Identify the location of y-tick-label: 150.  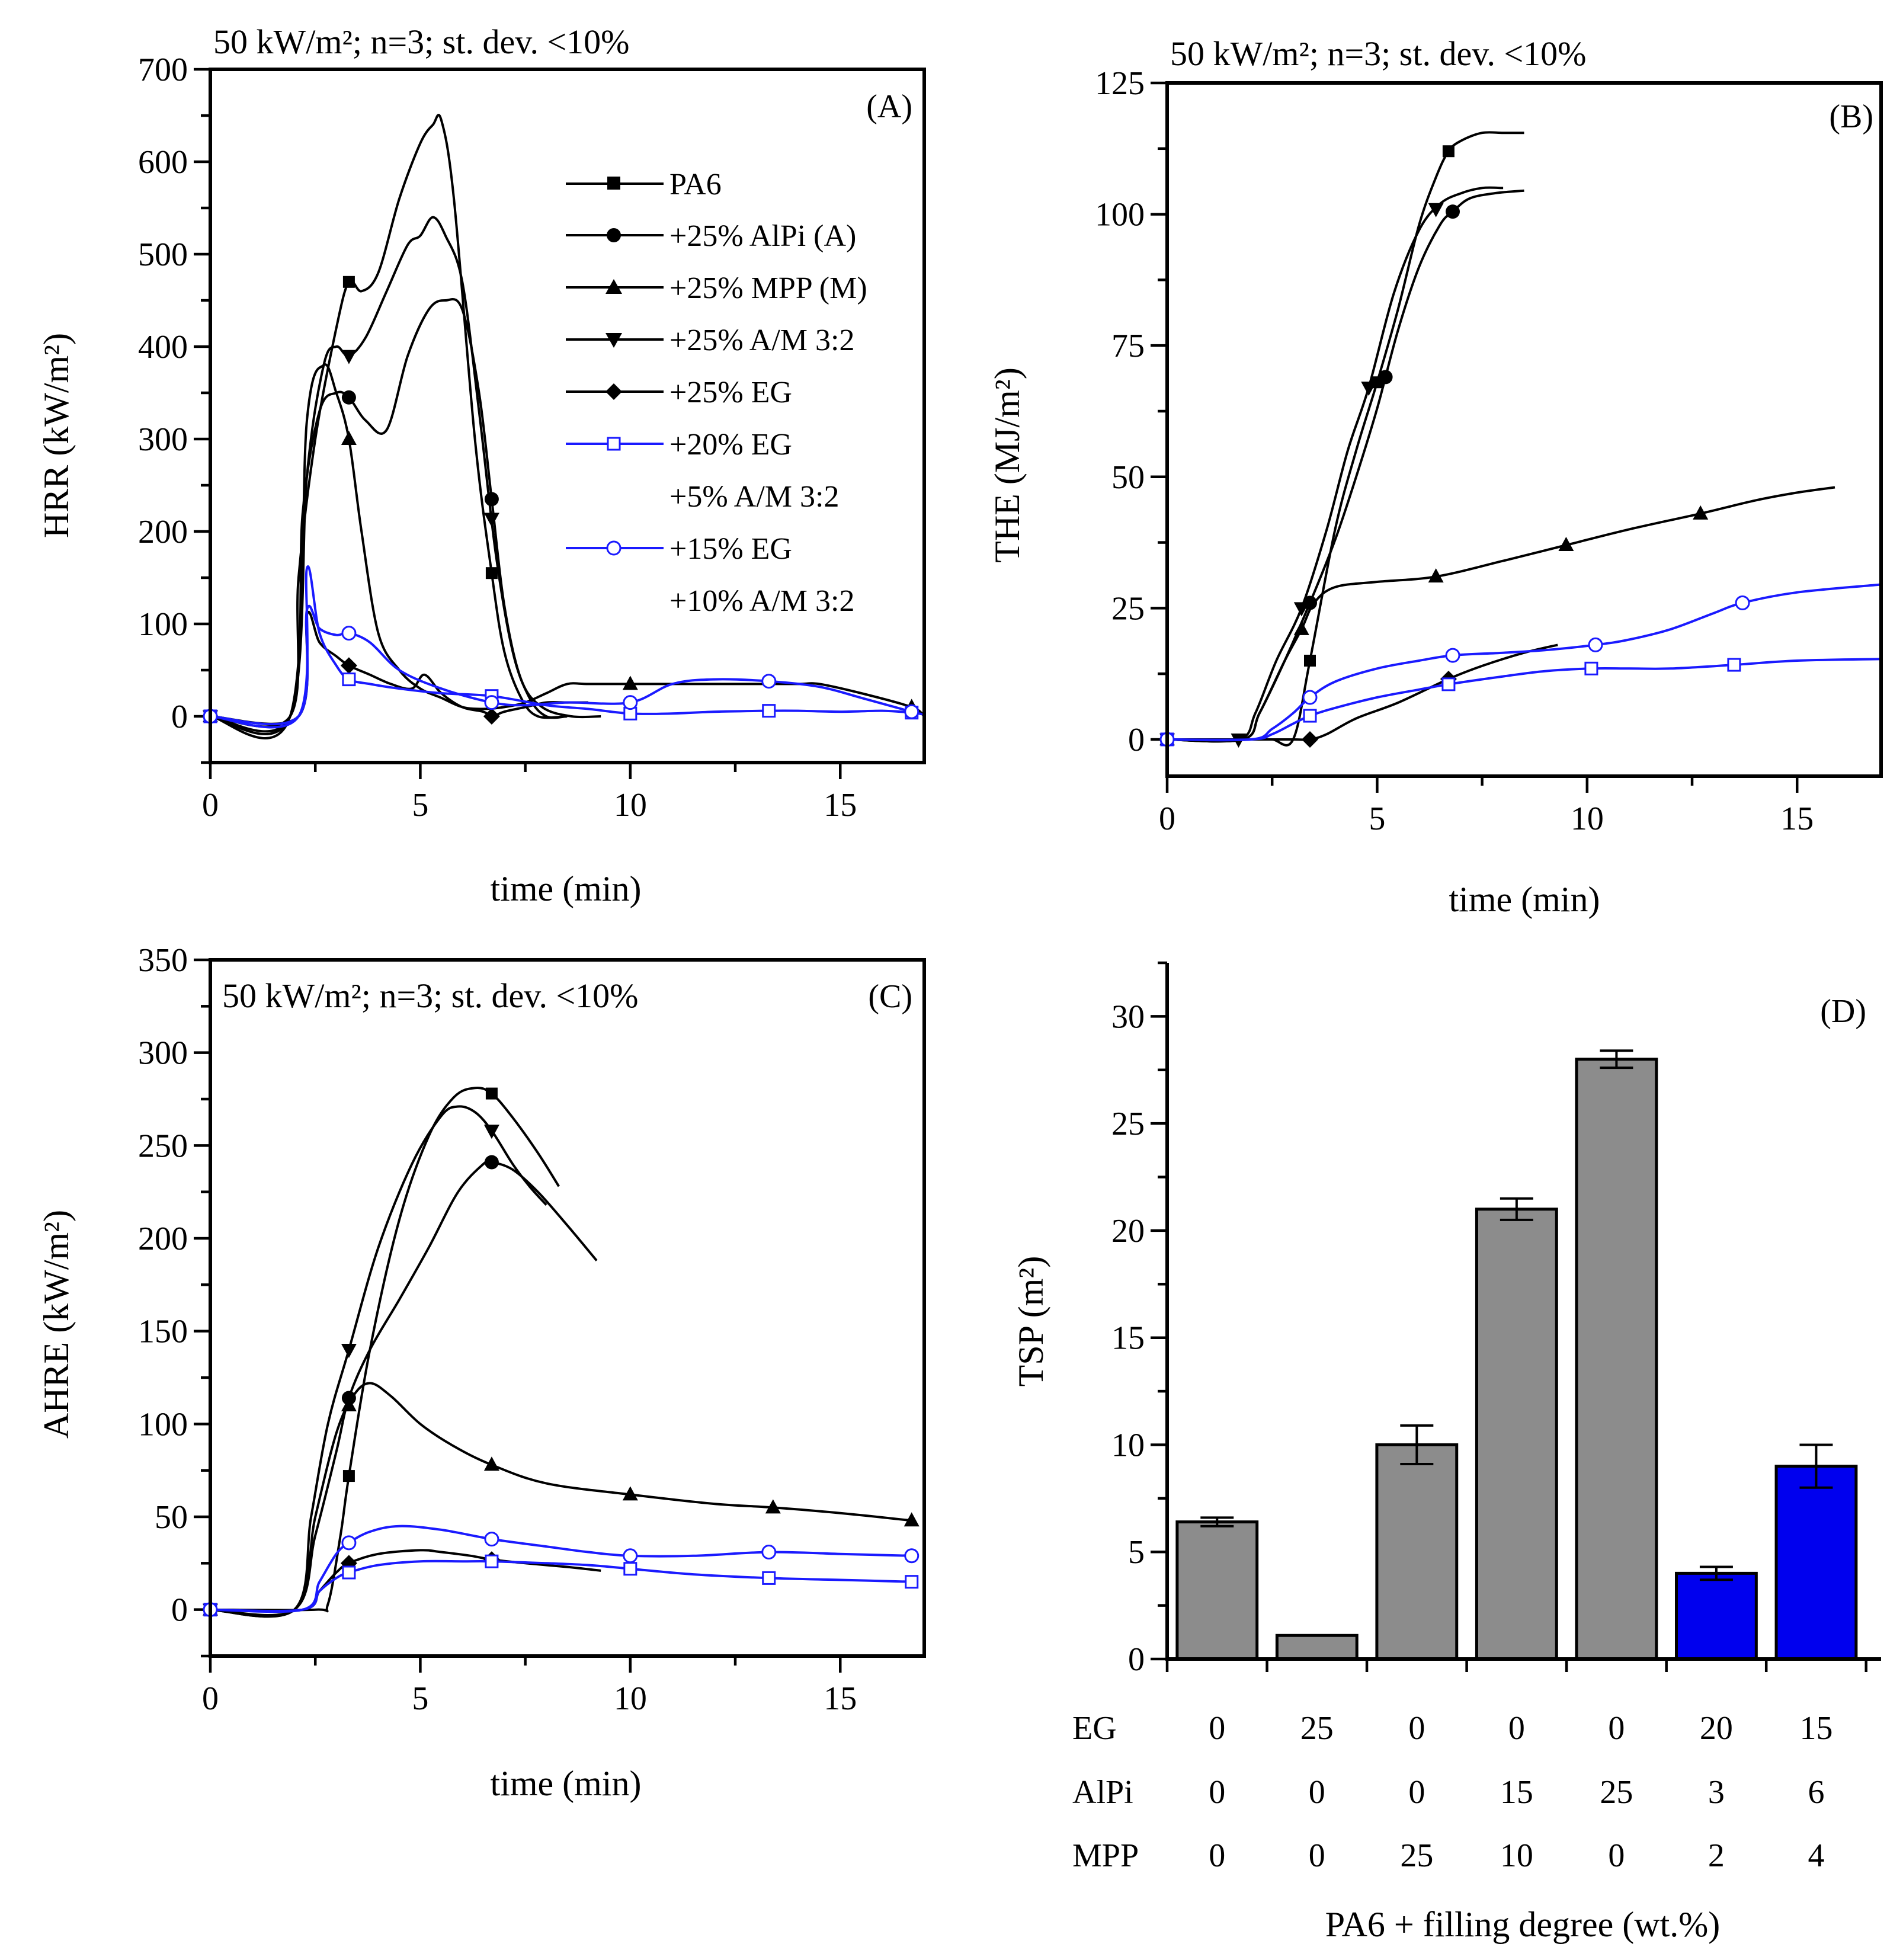
(163, 1332).